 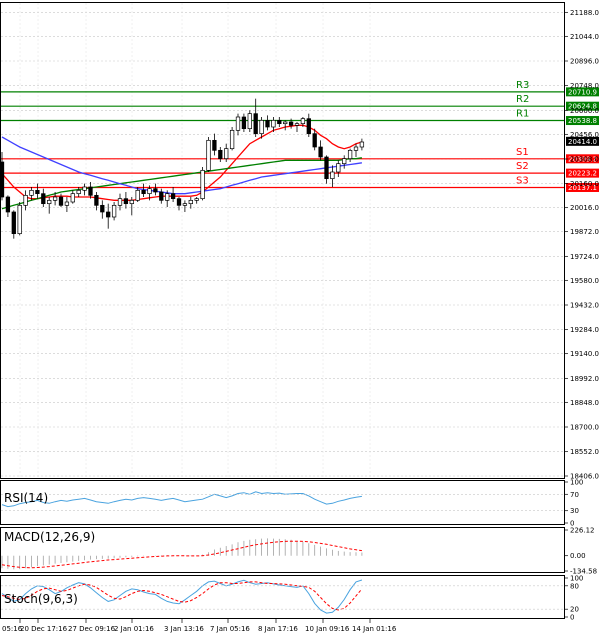 What do you see at coordinates (582, 188) in the screenshot?
I see `level-price-text: 20137.1` at bounding box center [582, 188].